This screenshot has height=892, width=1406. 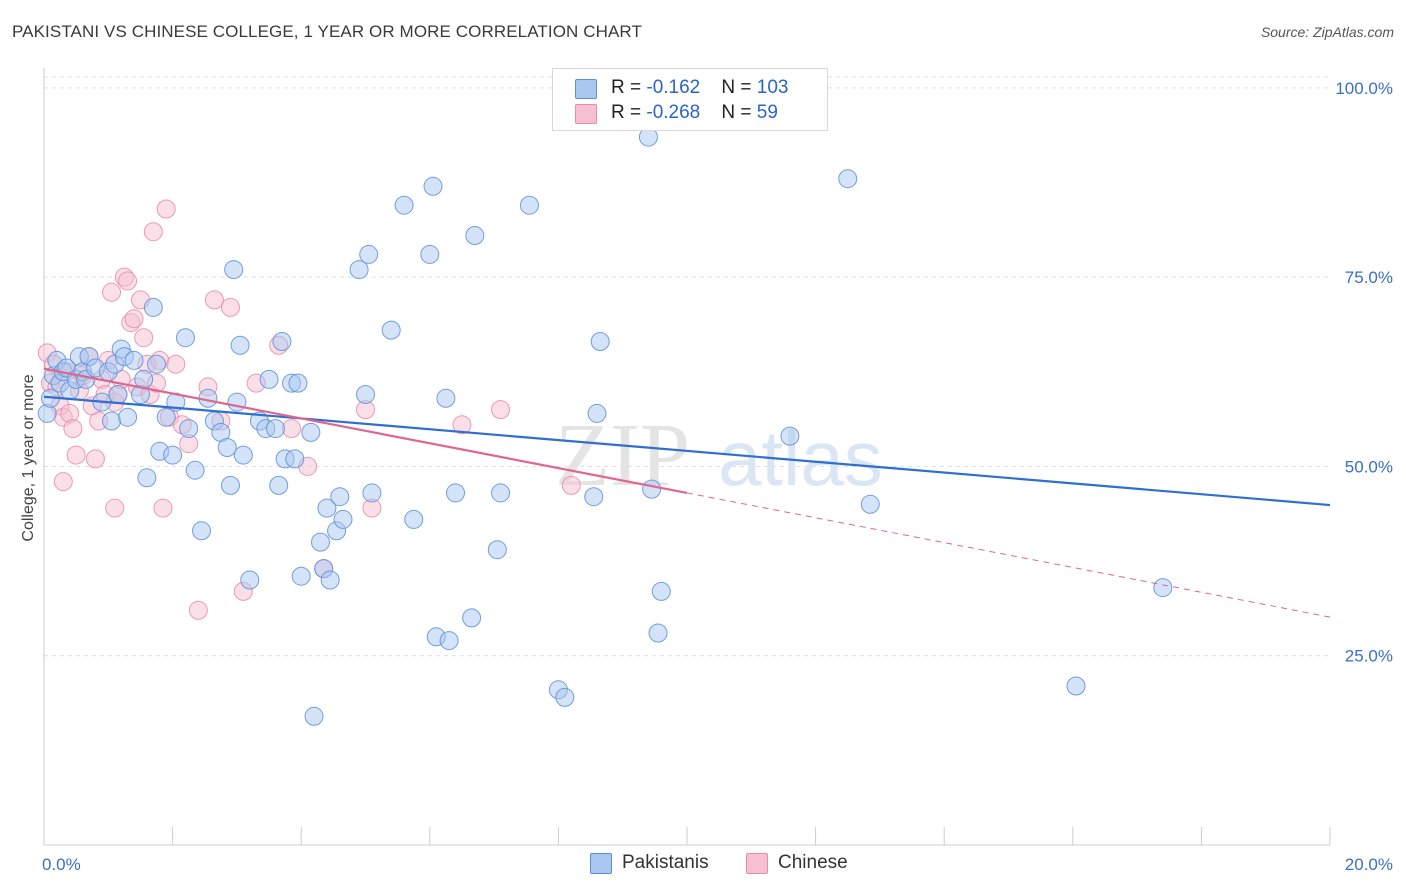 What do you see at coordinates (800, 458) in the screenshot?
I see `watermark-atlas: atlas` at bounding box center [800, 458].